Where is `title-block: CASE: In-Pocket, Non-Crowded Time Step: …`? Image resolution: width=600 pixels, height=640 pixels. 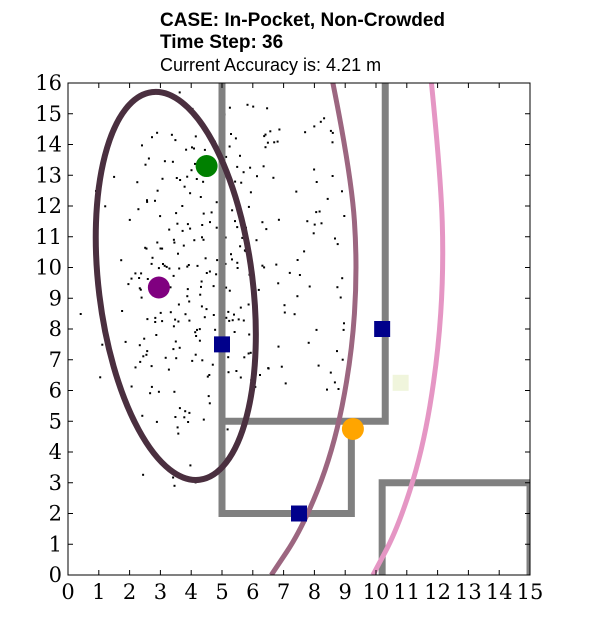
title-block: CASE: In-Pocket, Non-Crowded Time Step: … is located at coordinates (302, 43).